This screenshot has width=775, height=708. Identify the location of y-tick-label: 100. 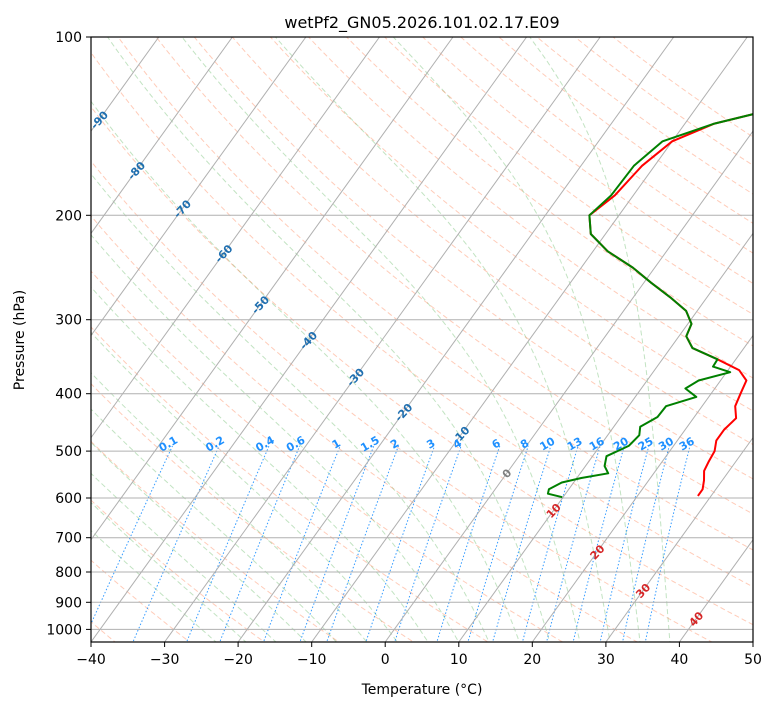
(68, 38).